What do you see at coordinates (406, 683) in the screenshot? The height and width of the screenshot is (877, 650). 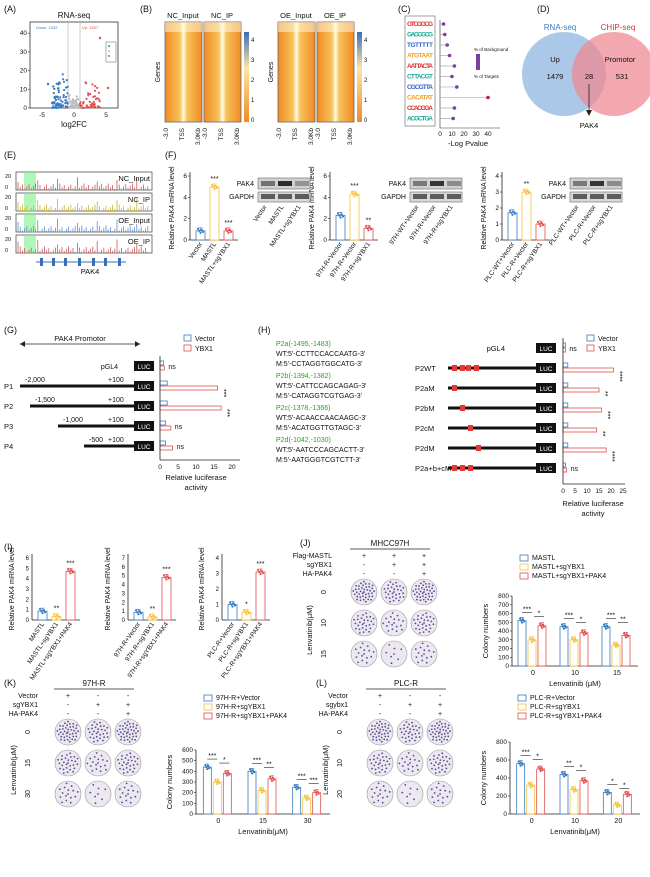 I see `plate-cell-title: PLC-R` at bounding box center [406, 683].